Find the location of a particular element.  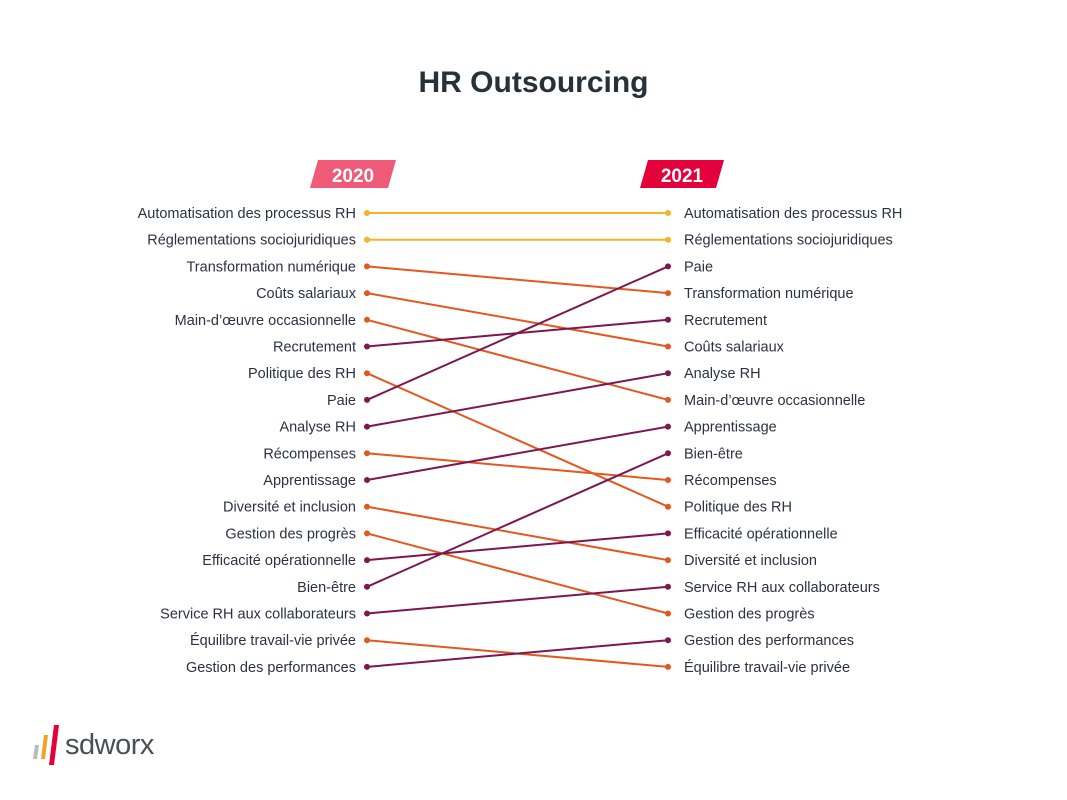

right-category-label: Réglementations sociojuridiques is located at coordinates (788, 241).